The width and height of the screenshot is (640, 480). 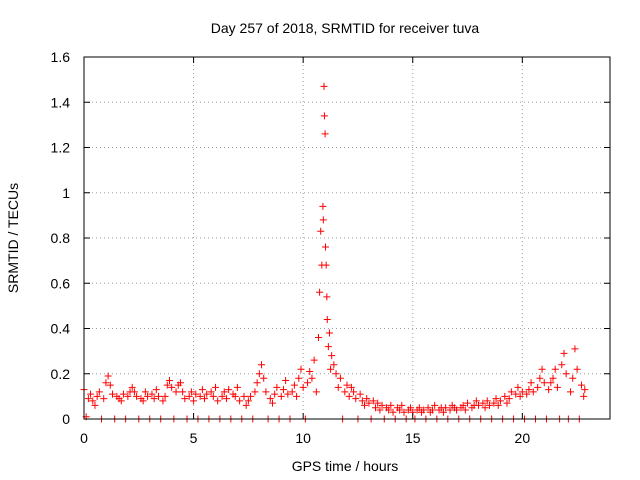 I want to click on x-tick-label: 20, so click(x=523, y=438).